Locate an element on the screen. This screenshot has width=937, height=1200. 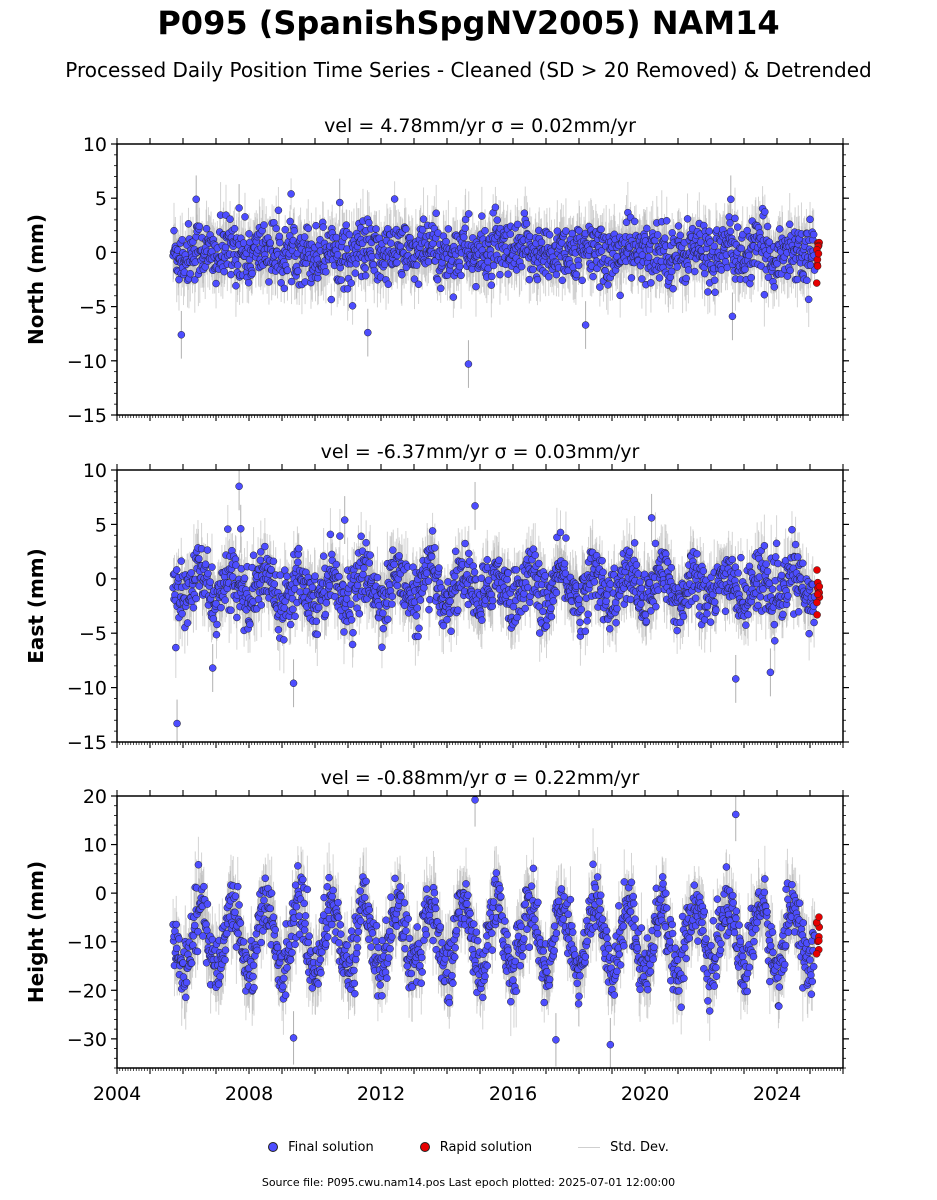
y-tick-label: 10 is located at coordinates (95, 145).